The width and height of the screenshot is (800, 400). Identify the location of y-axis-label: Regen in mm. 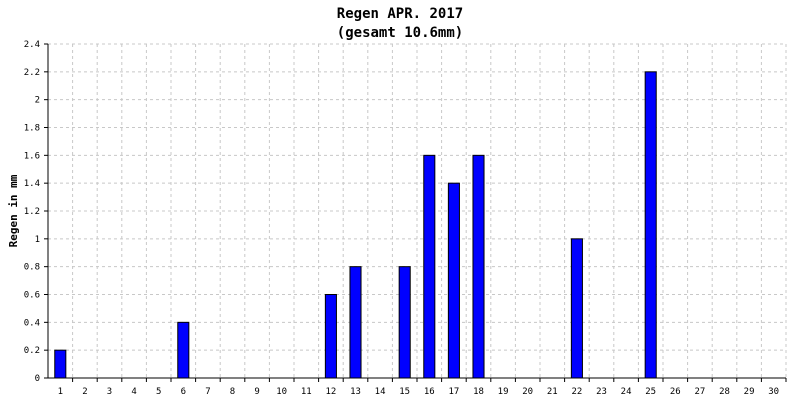
(13, 210).